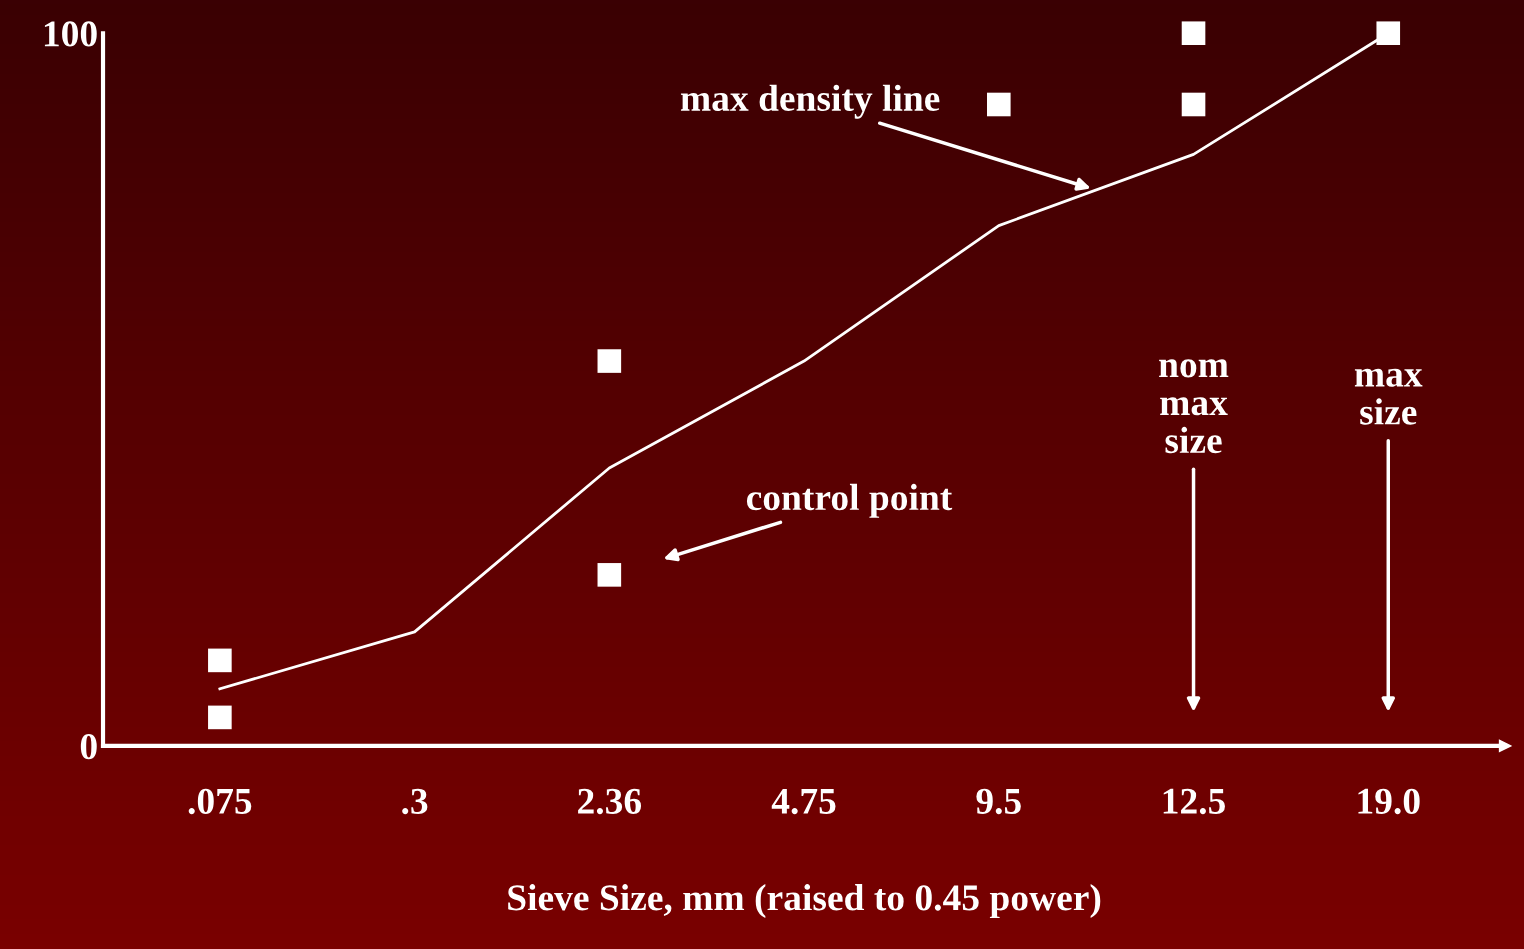  What do you see at coordinates (610, 801) in the screenshot?
I see `x-tick-label: 2.36` at bounding box center [610, 801].